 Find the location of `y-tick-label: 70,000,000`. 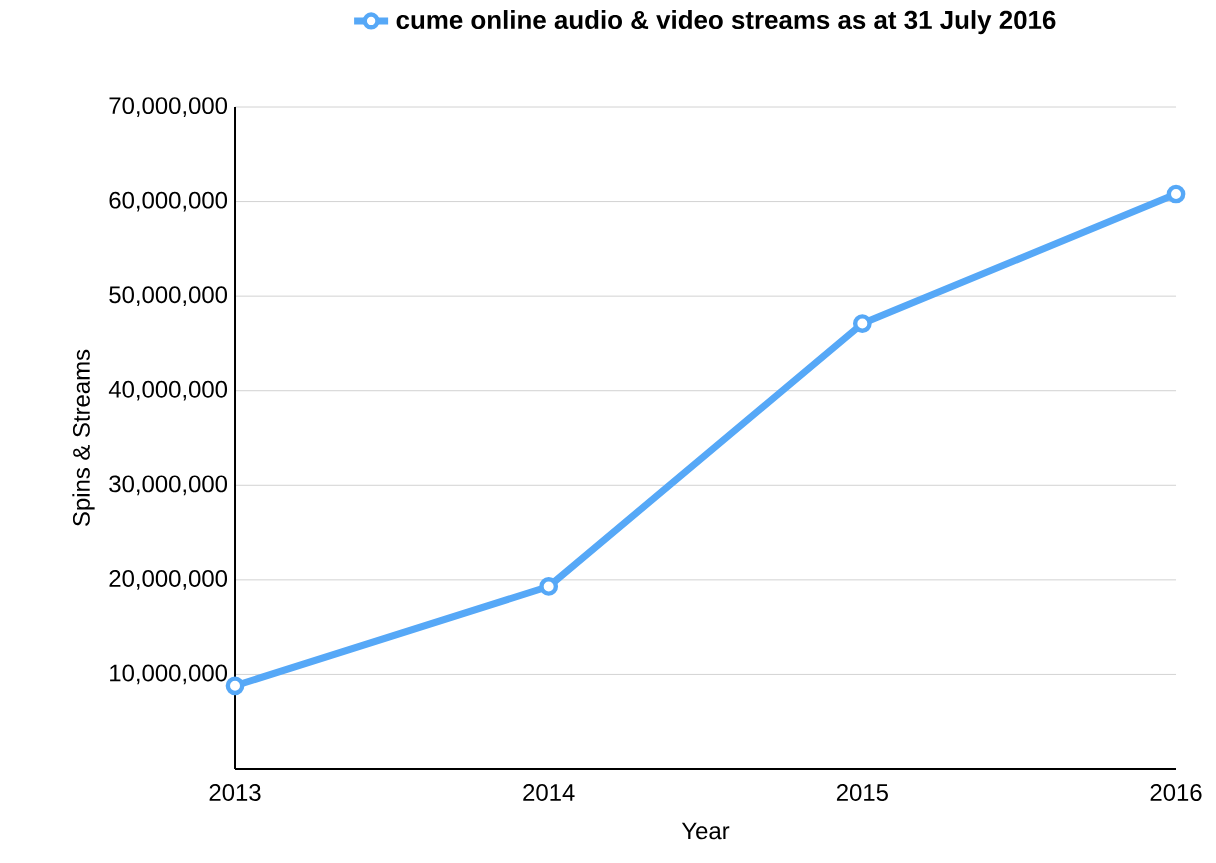

y-tick-label: 70,000,000 is located at coordinates (168, 107).